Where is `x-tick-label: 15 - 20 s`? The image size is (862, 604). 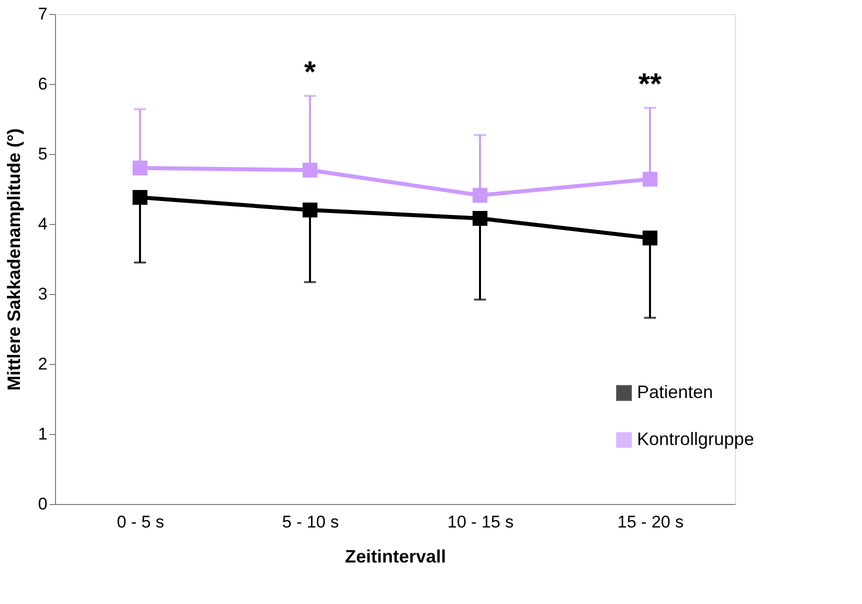 x-tick-label: 15 - 20 s is located at coordinates (650, 522).